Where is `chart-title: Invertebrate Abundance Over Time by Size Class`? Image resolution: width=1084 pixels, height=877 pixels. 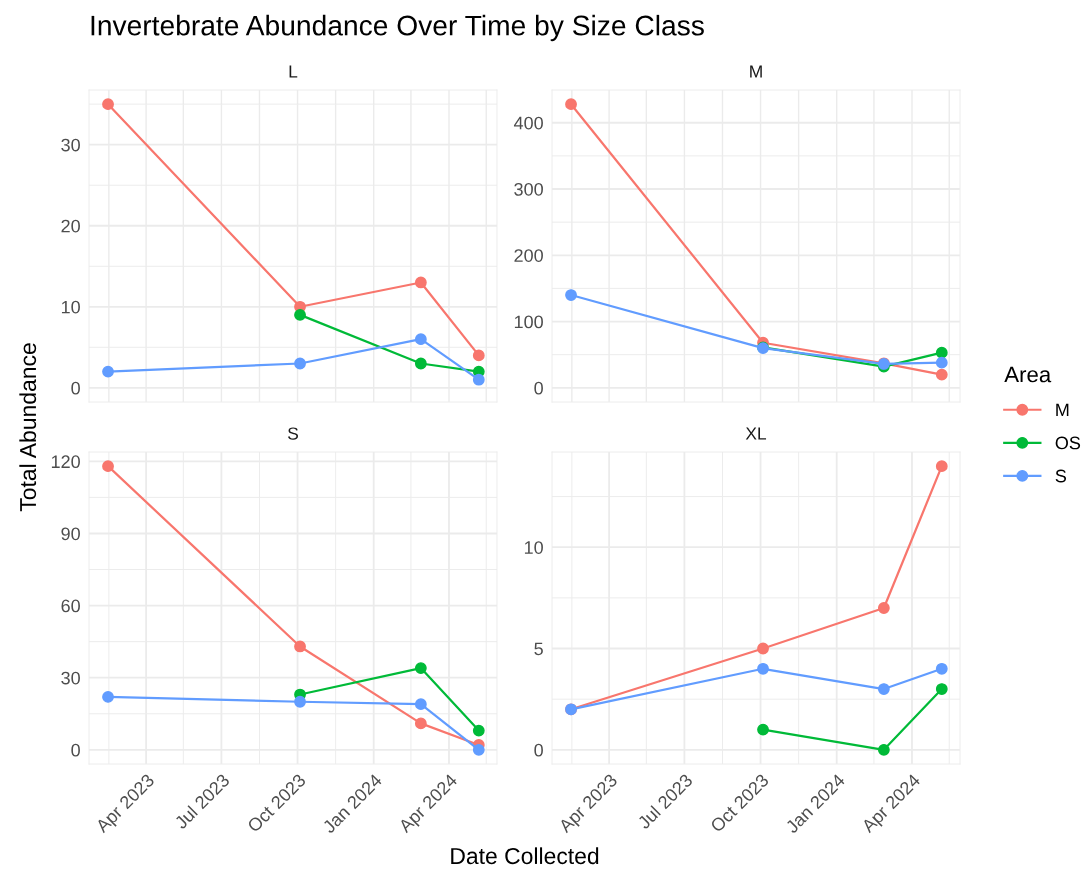 chart-title: Invertebrate Abundance Over Time by Size Class is located at coordinates (397, 28).